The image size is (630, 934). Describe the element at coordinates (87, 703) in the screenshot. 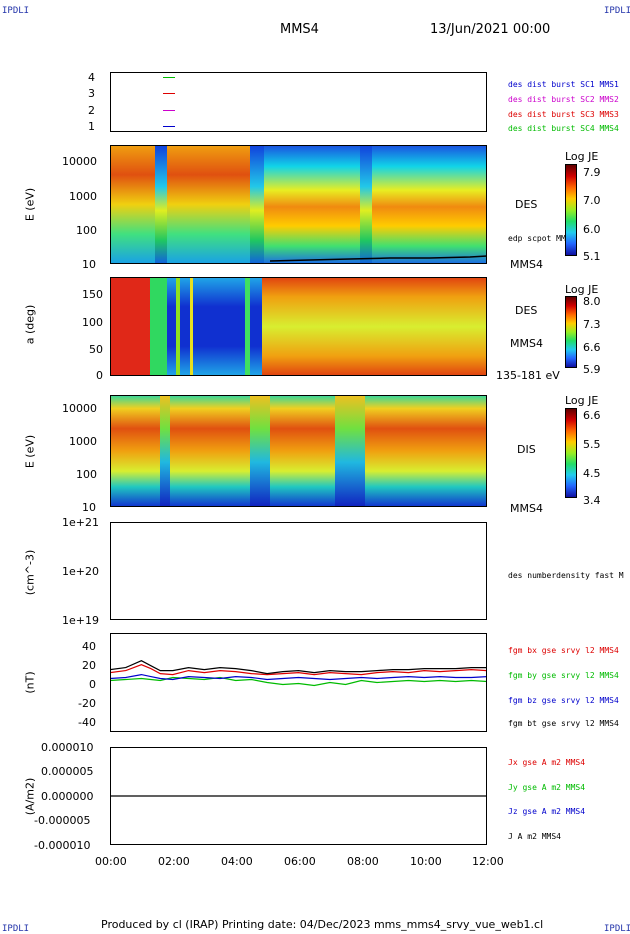

I see `p6-ytick: -20` at that location.